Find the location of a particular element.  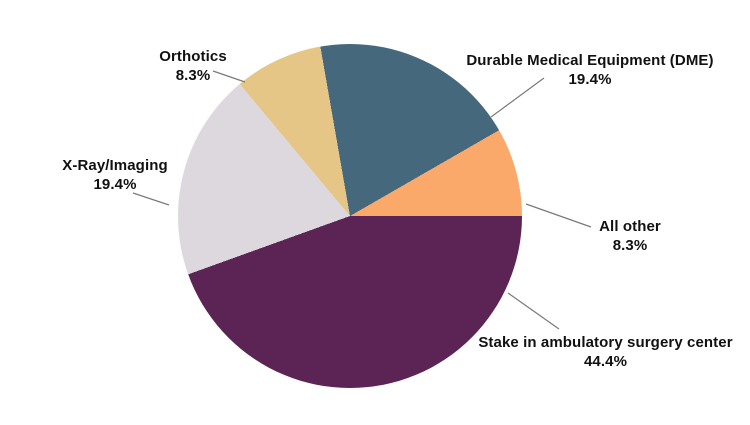

slice-label-orthotics-name: Orthotics is located at coordinates (193, 56).